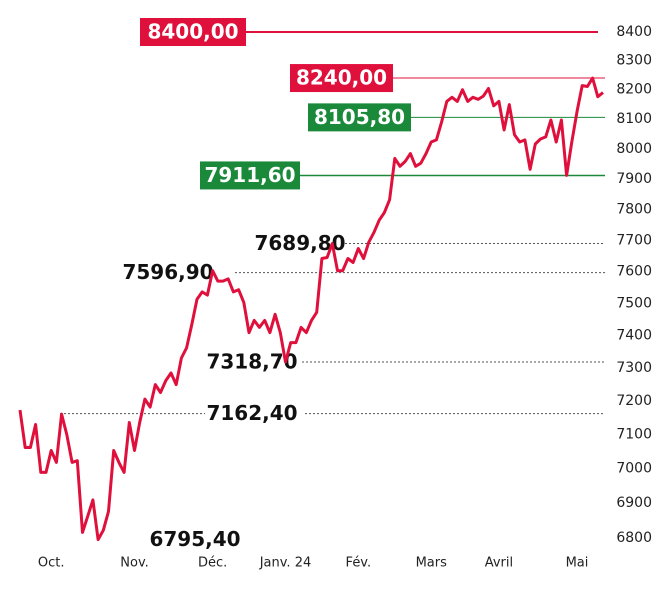  What do you see at coordinates (634, 538) in the screenshot?
I see `y-tick-label: 6800` at bounding box center [634, 538].